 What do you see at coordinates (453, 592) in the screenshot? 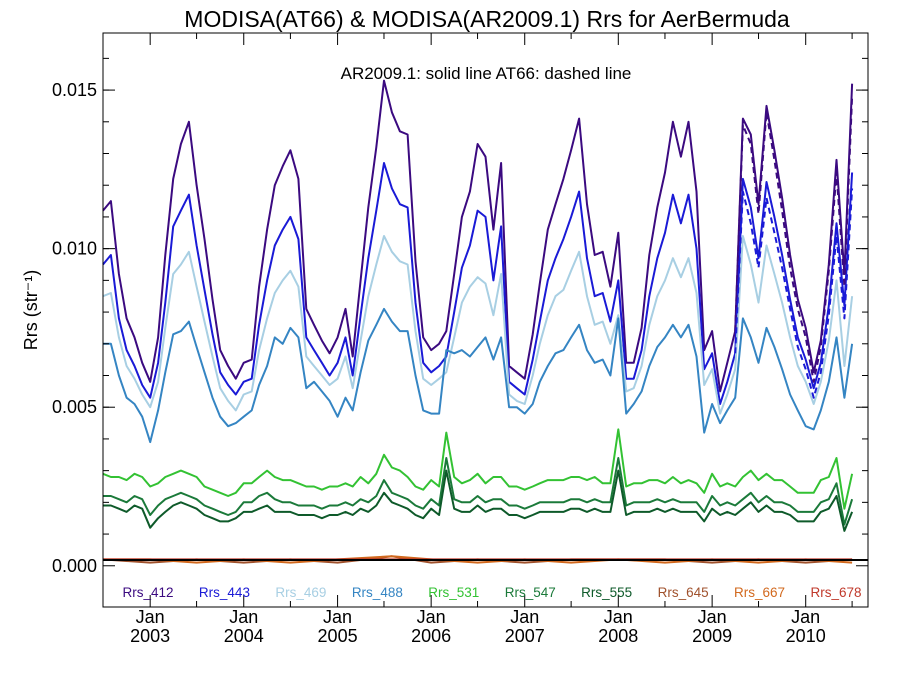
I see `legend-rrs-531: Rrs_531` at bounding box center [453, 592].